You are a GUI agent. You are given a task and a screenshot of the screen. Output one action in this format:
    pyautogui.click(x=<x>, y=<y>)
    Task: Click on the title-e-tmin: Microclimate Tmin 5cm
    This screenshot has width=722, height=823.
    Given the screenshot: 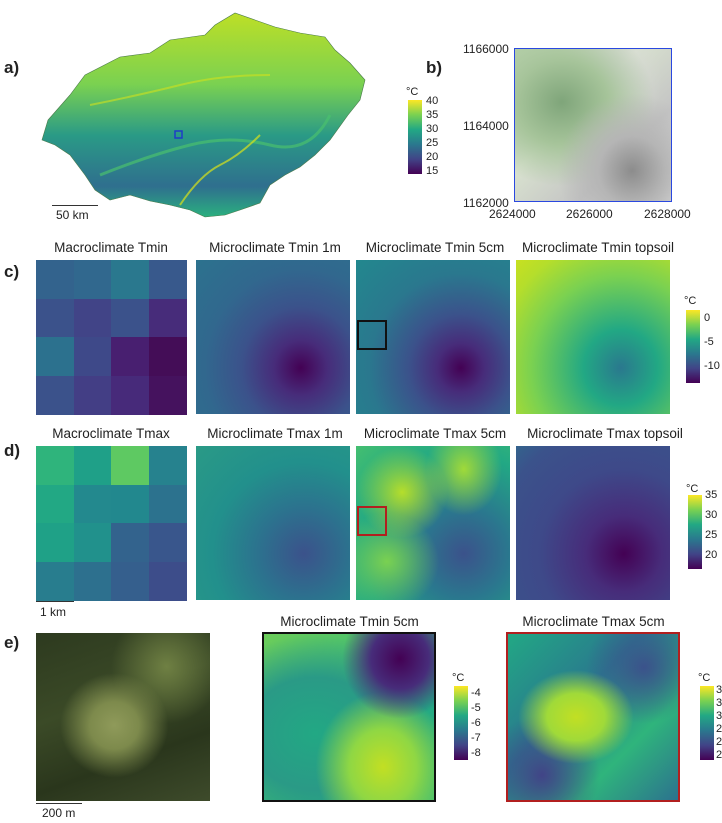 What is the action you would take?
    pyautogui.click(x=349, y=621)
    